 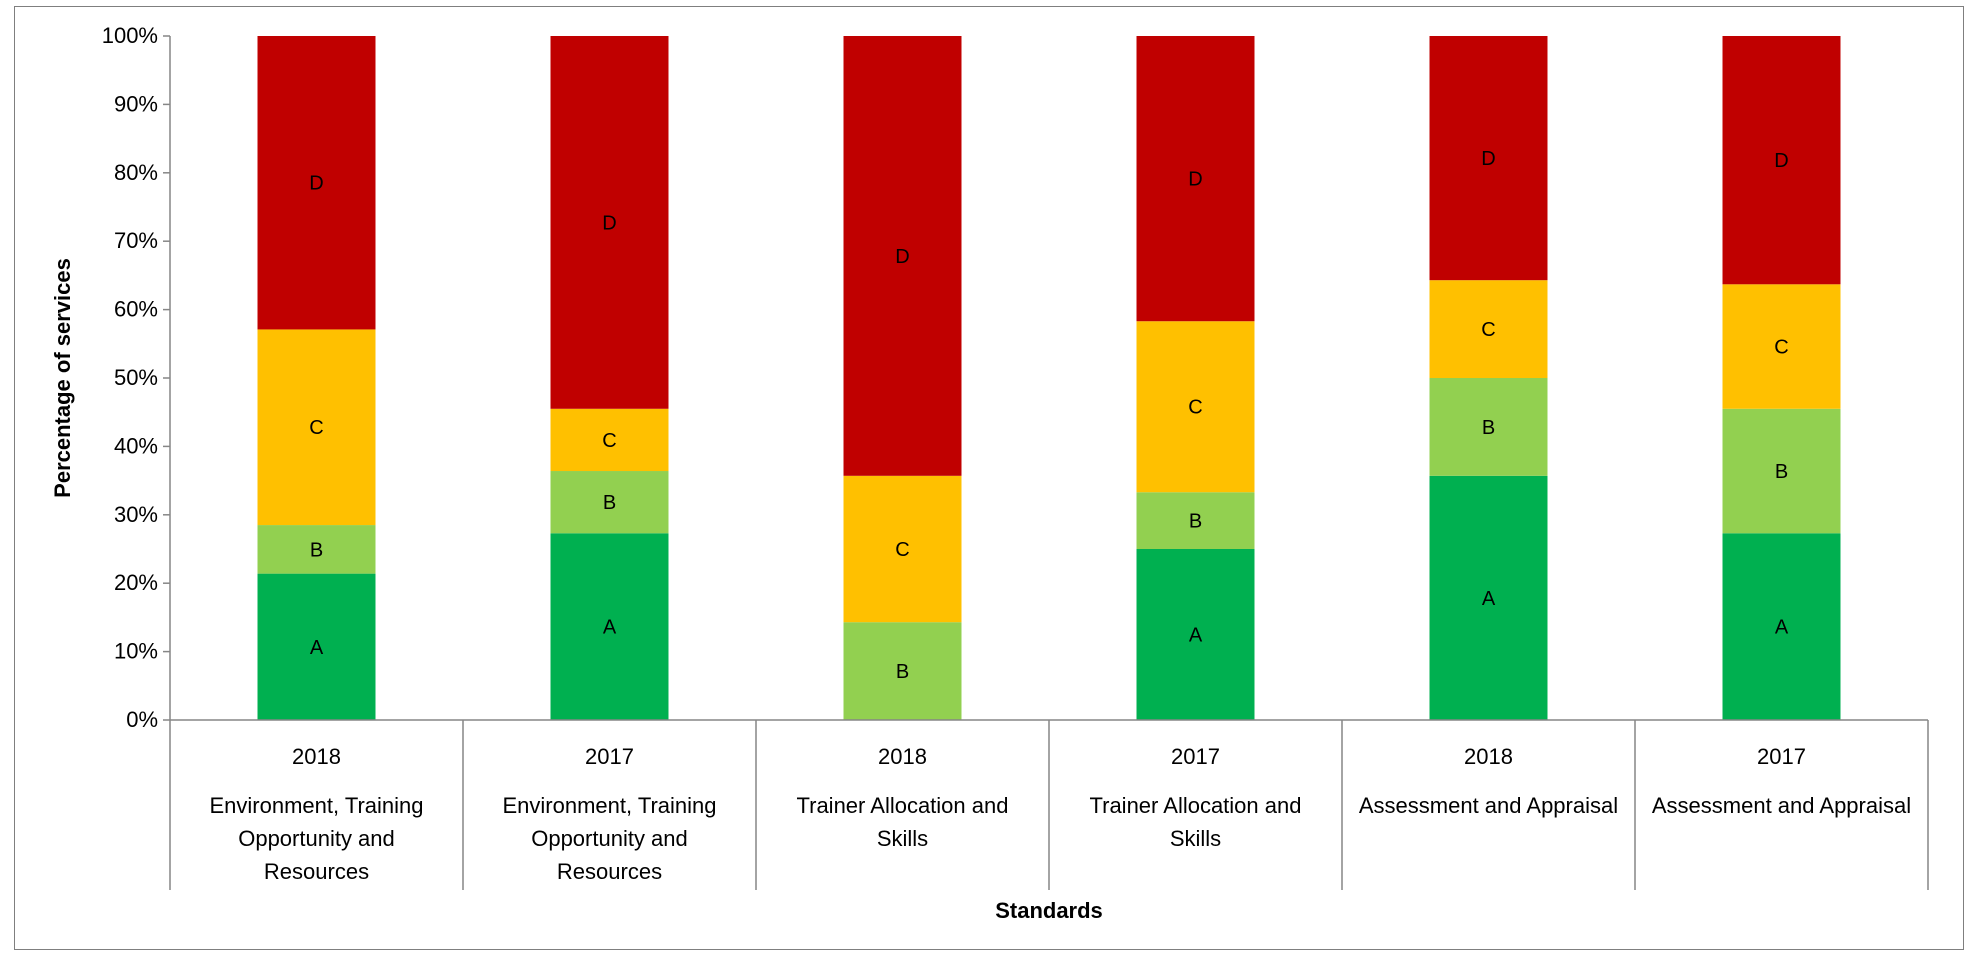 I want to click on y-axis-title: Percentage of services, so click(x=62, y=378).